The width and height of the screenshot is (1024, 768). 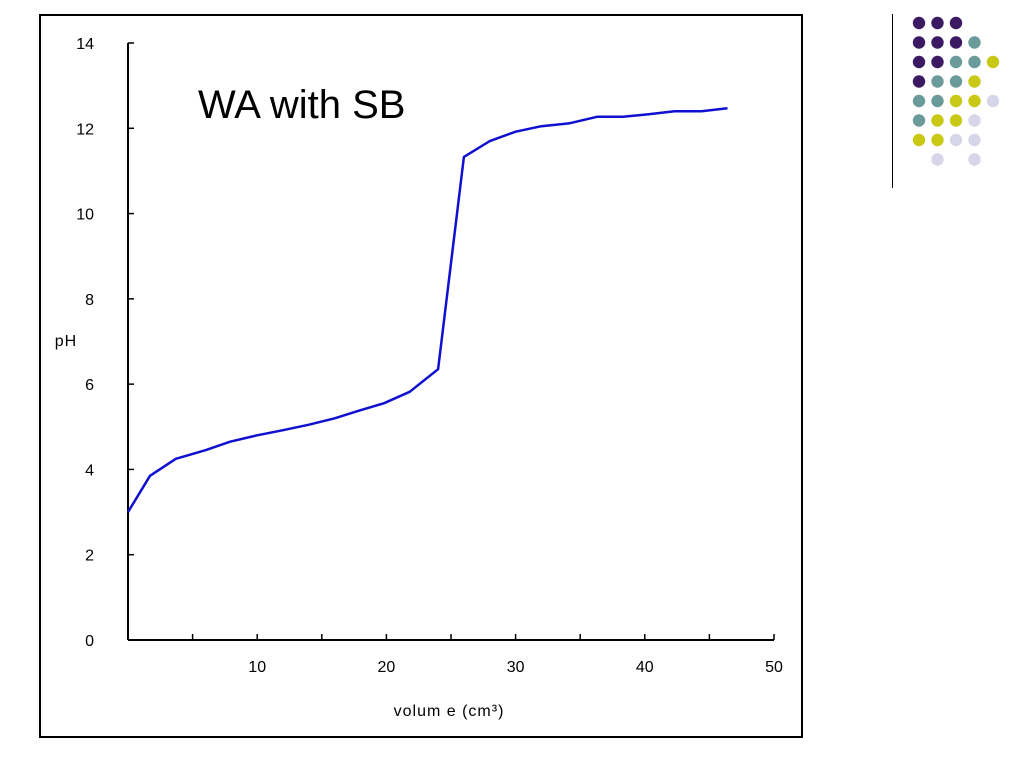 What do you see at coordinates (387, 667) in the screenshot?
I see `x-tick-label: 20` at bounding box center [387, 667].